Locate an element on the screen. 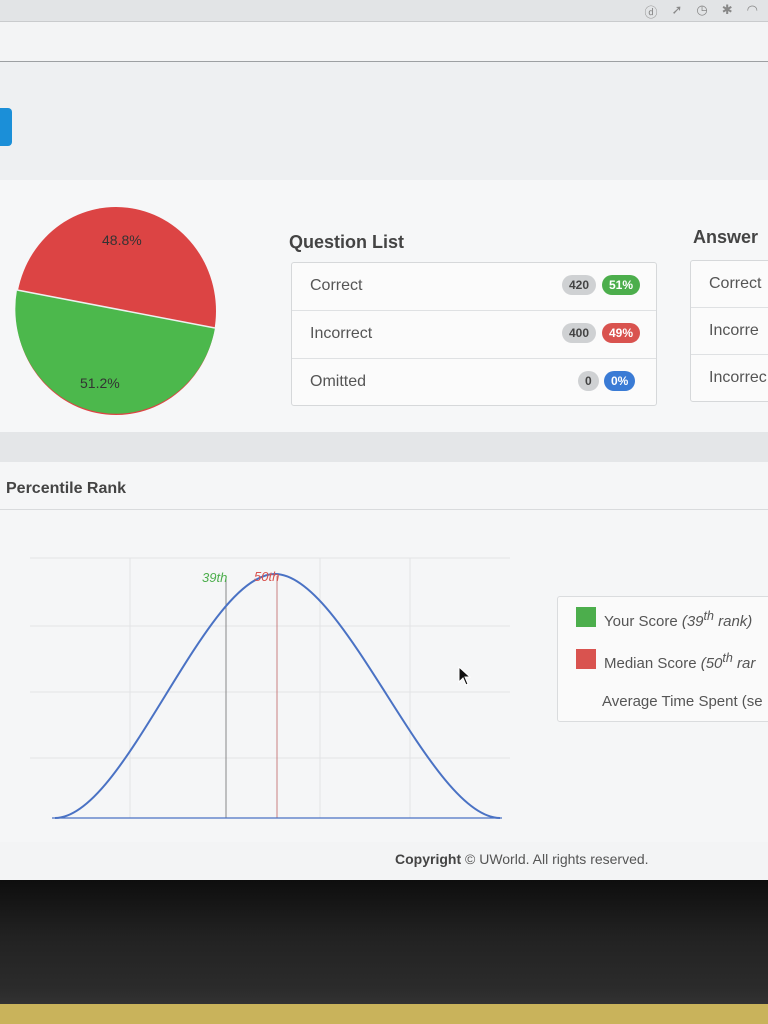 This screenshot has height=1024, width=768. list-item: Incorrec is located at coordinates (729, 378).